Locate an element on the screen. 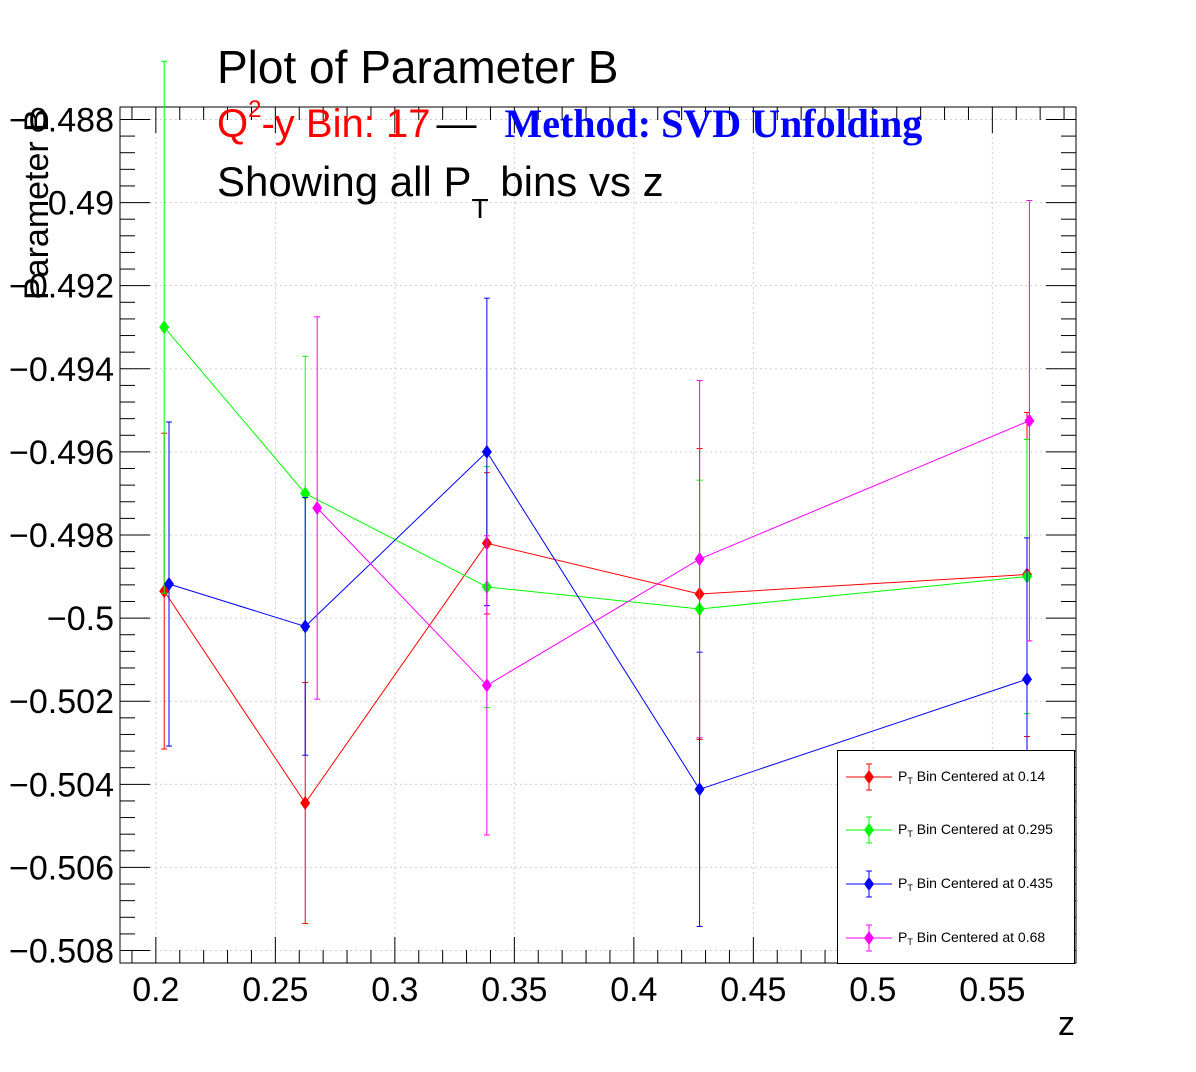  legend-item-2: PT Bin Centered at 0.435 is located at coordinates (957, 884).